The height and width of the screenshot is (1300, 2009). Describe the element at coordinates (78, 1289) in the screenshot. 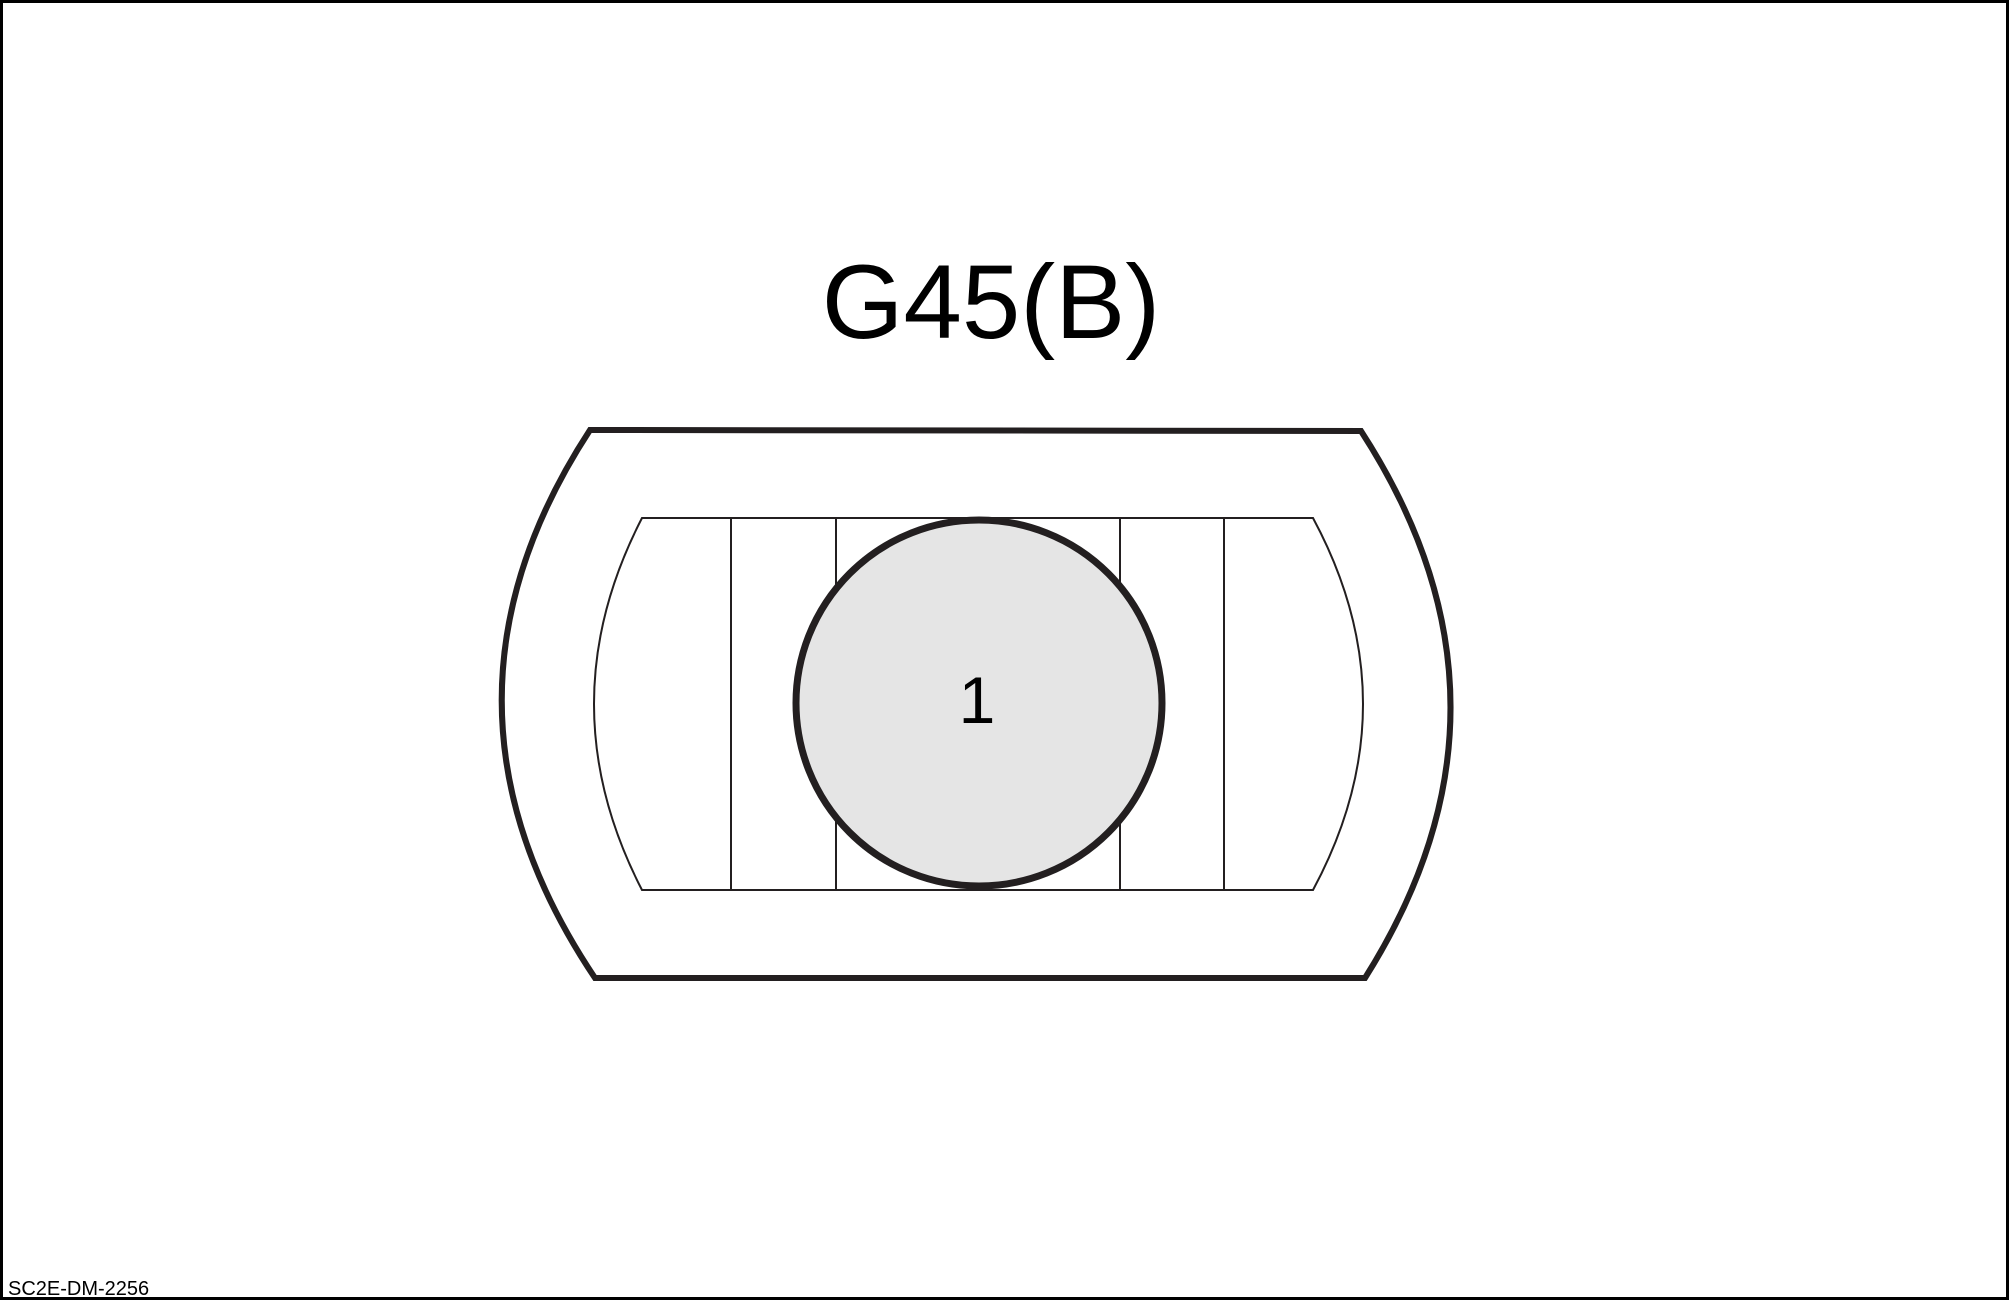

I see `figure-code: SC2E-DM-2256` at that location.